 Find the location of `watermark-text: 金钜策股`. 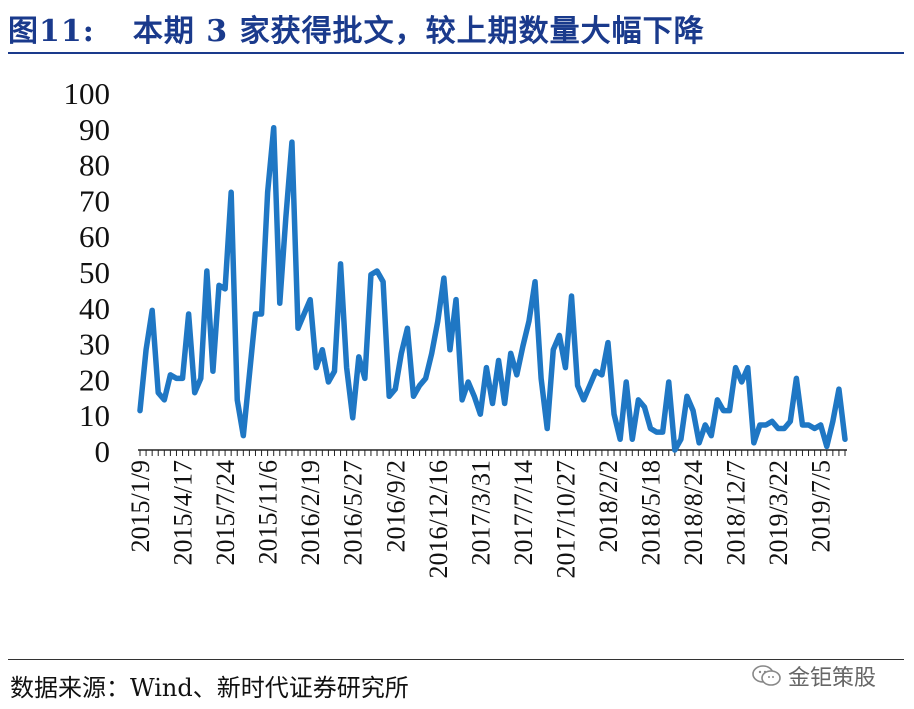

watermark-text: 金钜策股 is located at coordinates (832, 678).